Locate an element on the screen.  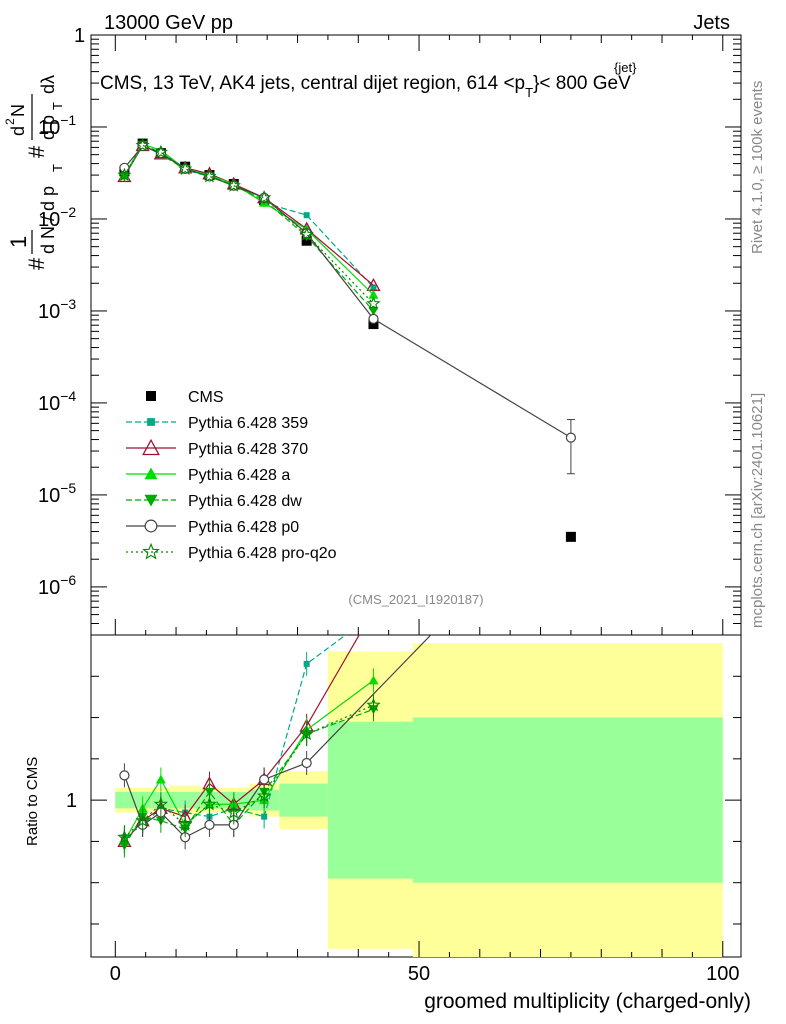
legend-marker-pythia-6-428-dw is located at coordinates (151, 500).